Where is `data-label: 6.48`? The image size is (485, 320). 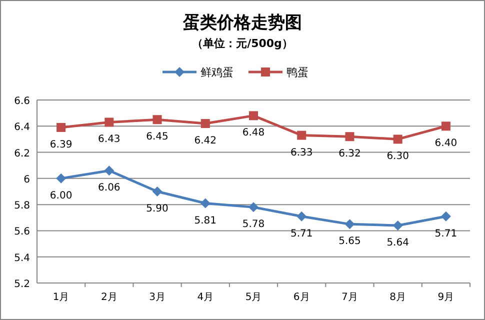 data-label: 6.48 is located at coordinates (253, 133).